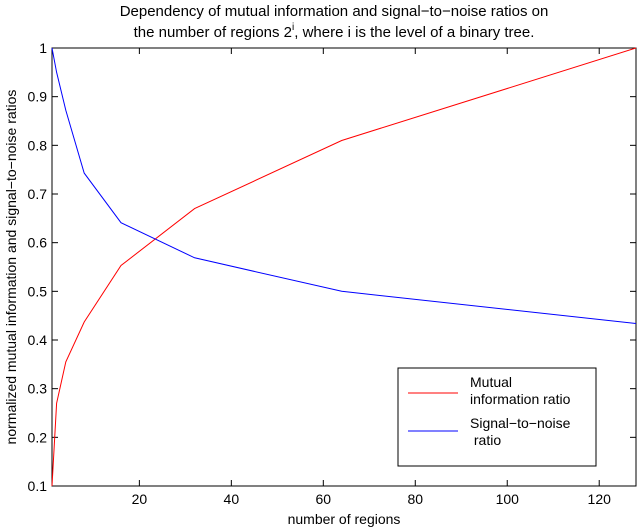 This screenshot has width=640, height=528. I want to click on legend-label-snr-line-2: ratio, so click(485, 440).